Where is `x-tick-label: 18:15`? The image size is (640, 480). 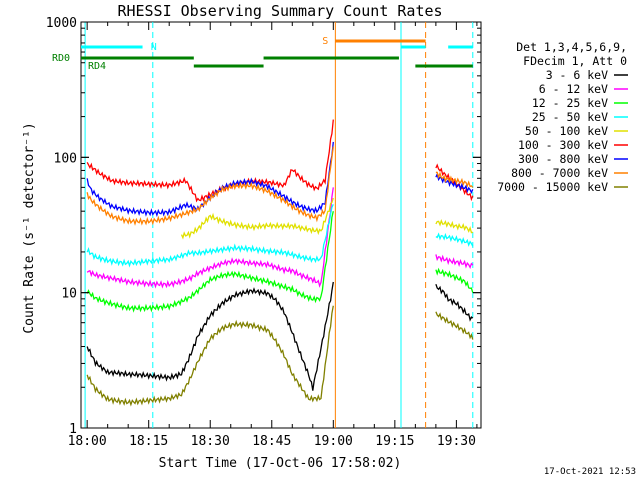
x-tick-label: 18:15 is located at coordinates (148, 441).